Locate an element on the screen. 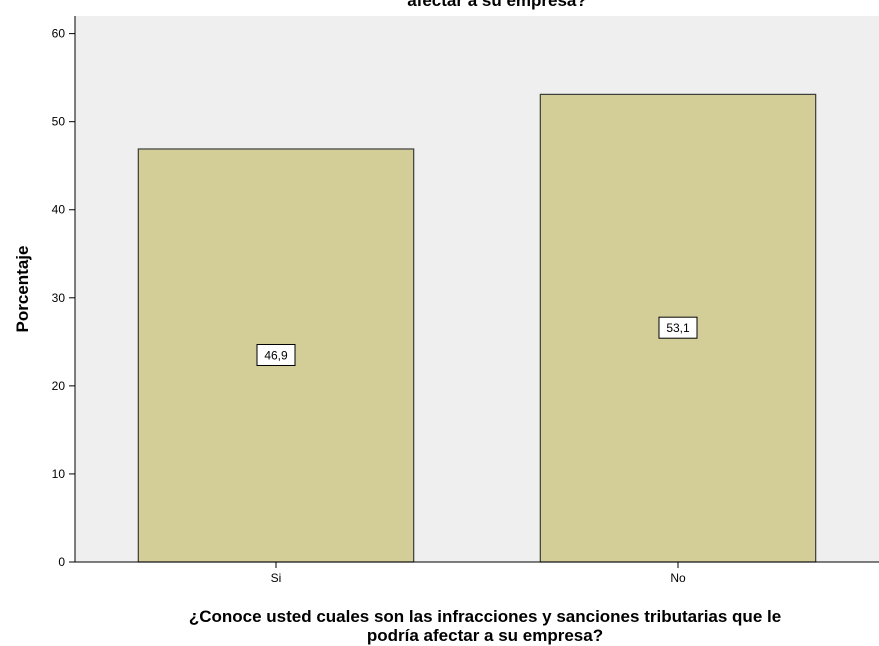 The height and width of the screenshot is (646, 879). x-tick-label: Si is located at coordinates (276, 578).